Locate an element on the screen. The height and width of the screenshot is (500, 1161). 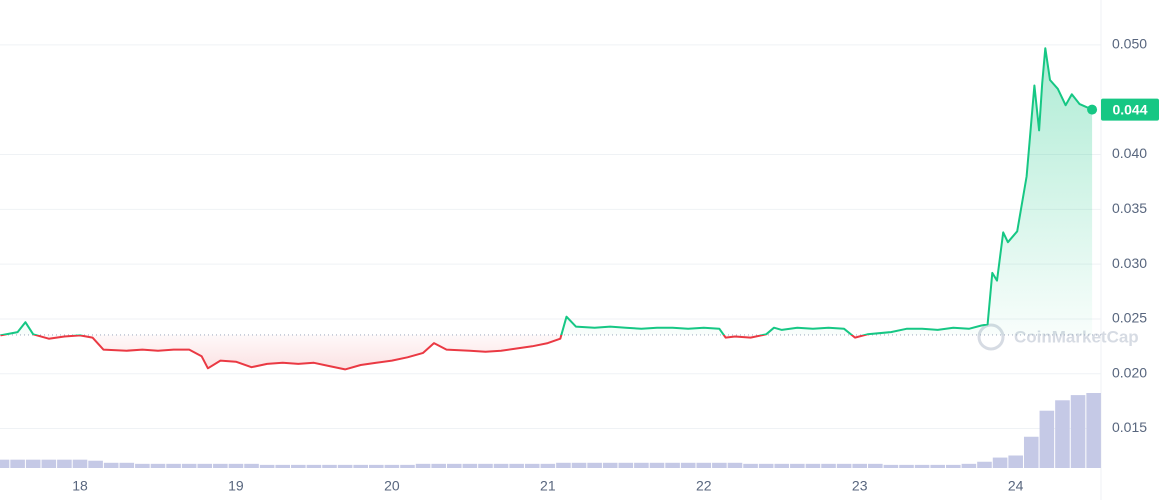
y-tick-label: 0.030 is located at coordinates (1129, 263).